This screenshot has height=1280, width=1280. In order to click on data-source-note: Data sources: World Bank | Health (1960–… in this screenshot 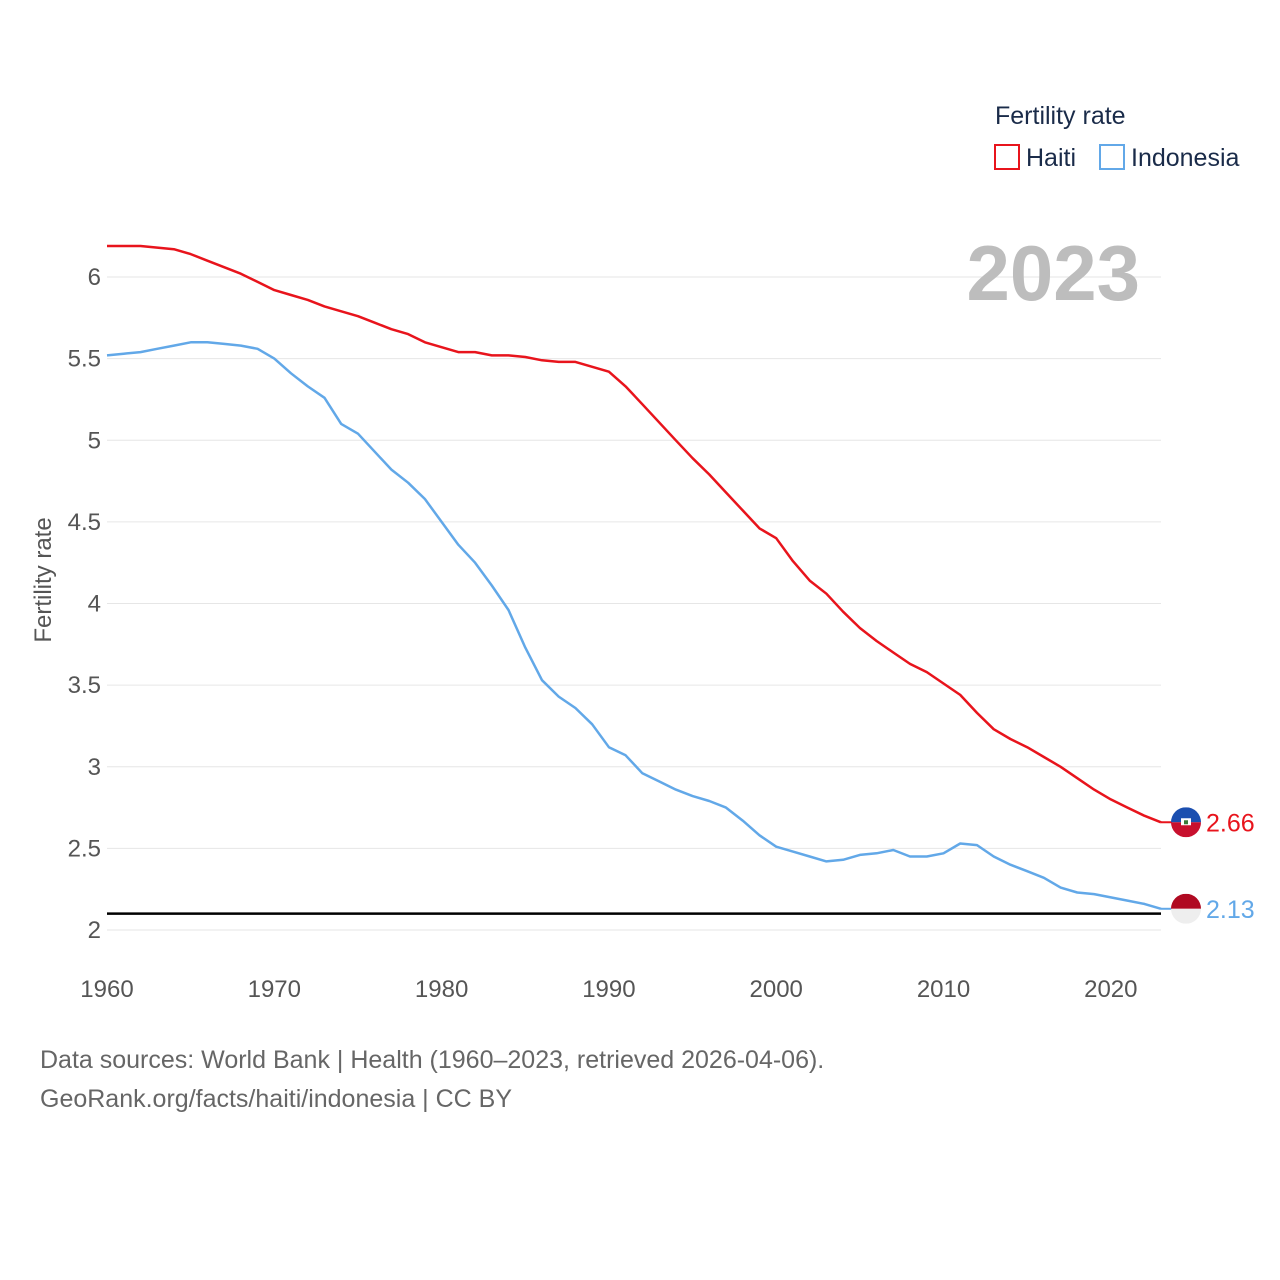, I will do `click(432, 1060)`.